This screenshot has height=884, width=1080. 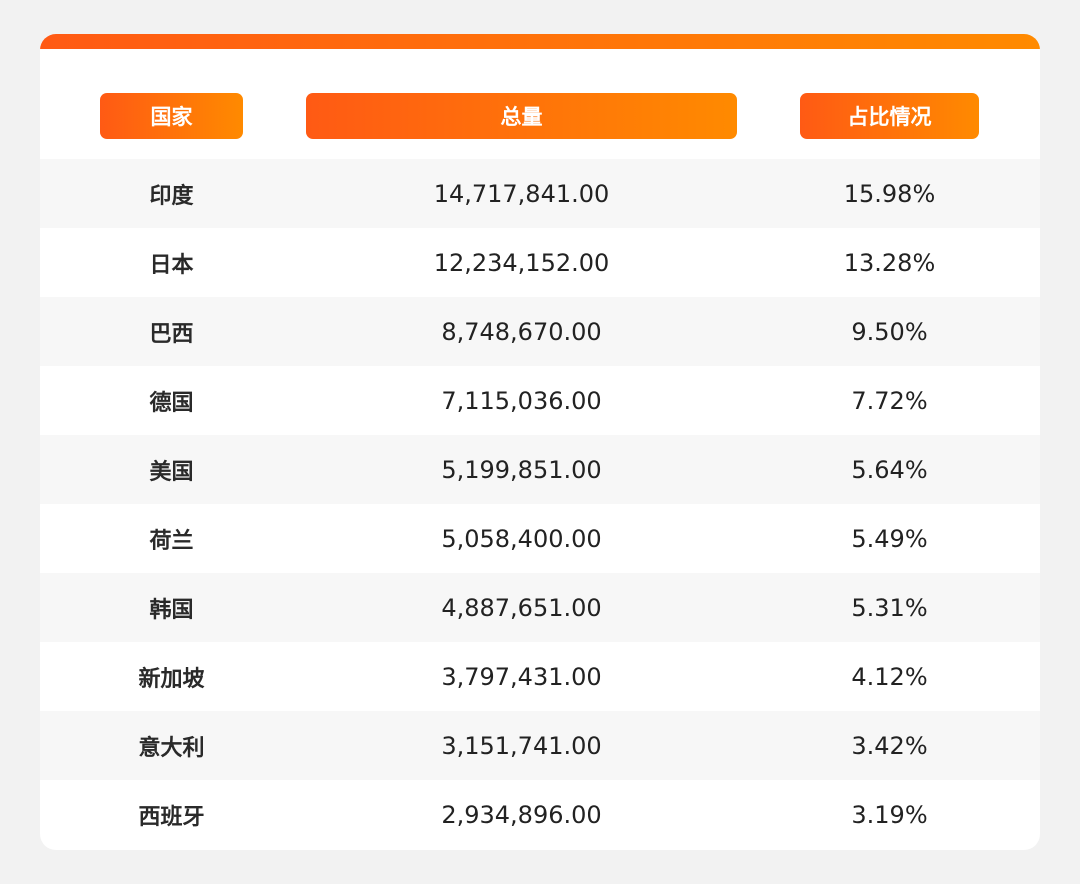 What do you see at coordinates (171, 116) in the screenshot?
I see `header-country: 国家` at bounding box center [171, 116].